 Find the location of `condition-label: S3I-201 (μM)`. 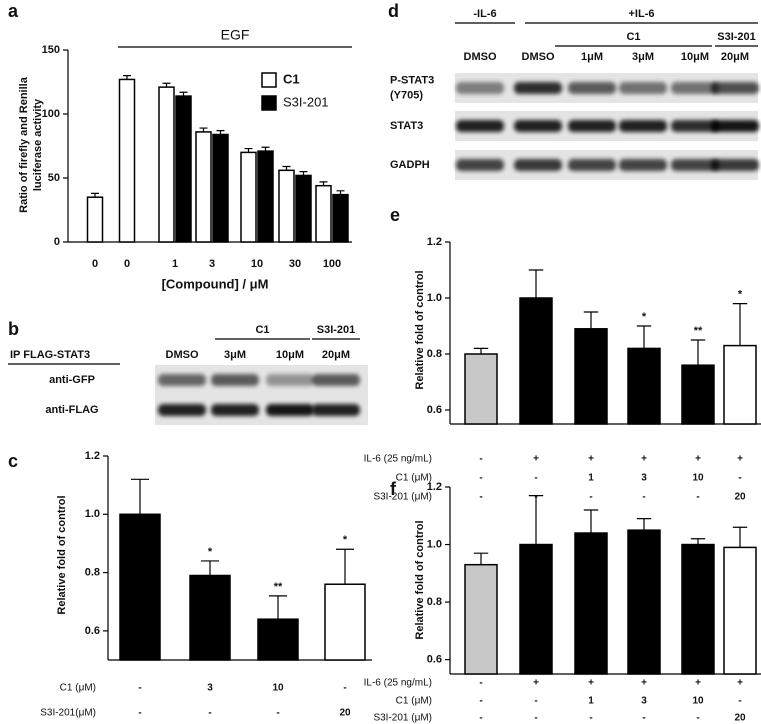

condition-label: S3I-201 (μM) is located at coordinates (402, 497).